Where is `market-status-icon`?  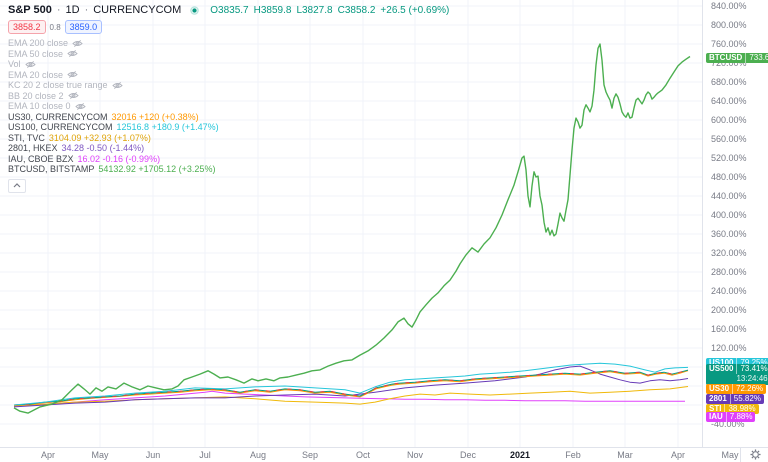 market-status-icon is located at coordinates (195, 10).